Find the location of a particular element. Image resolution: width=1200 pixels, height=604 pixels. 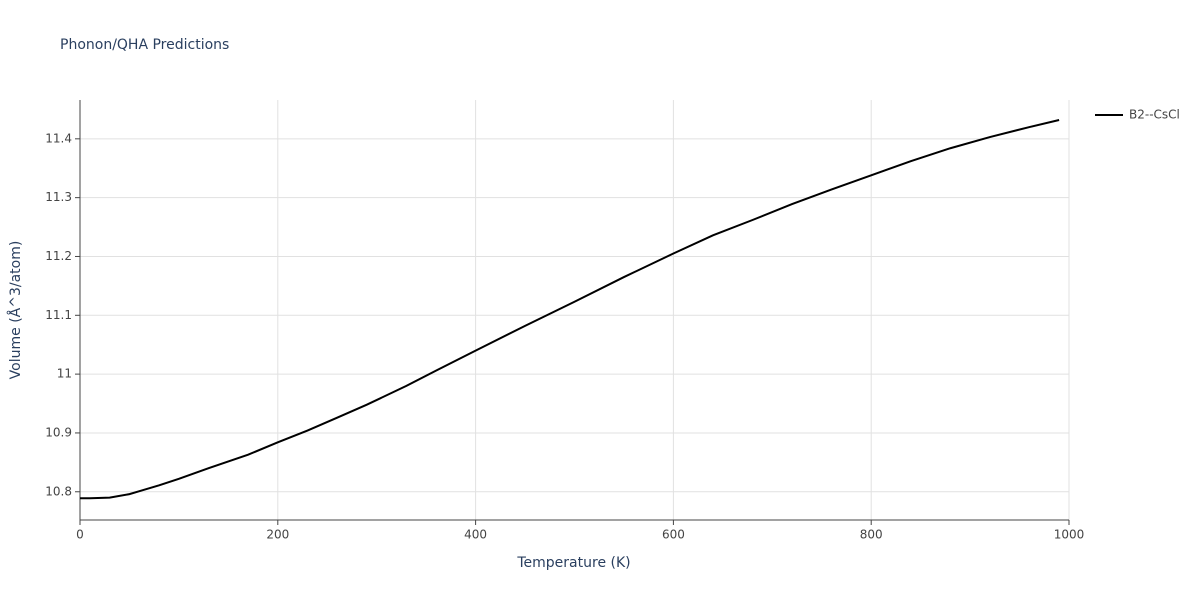

x-tick-label: 600 is located at coordinates (673, 535).